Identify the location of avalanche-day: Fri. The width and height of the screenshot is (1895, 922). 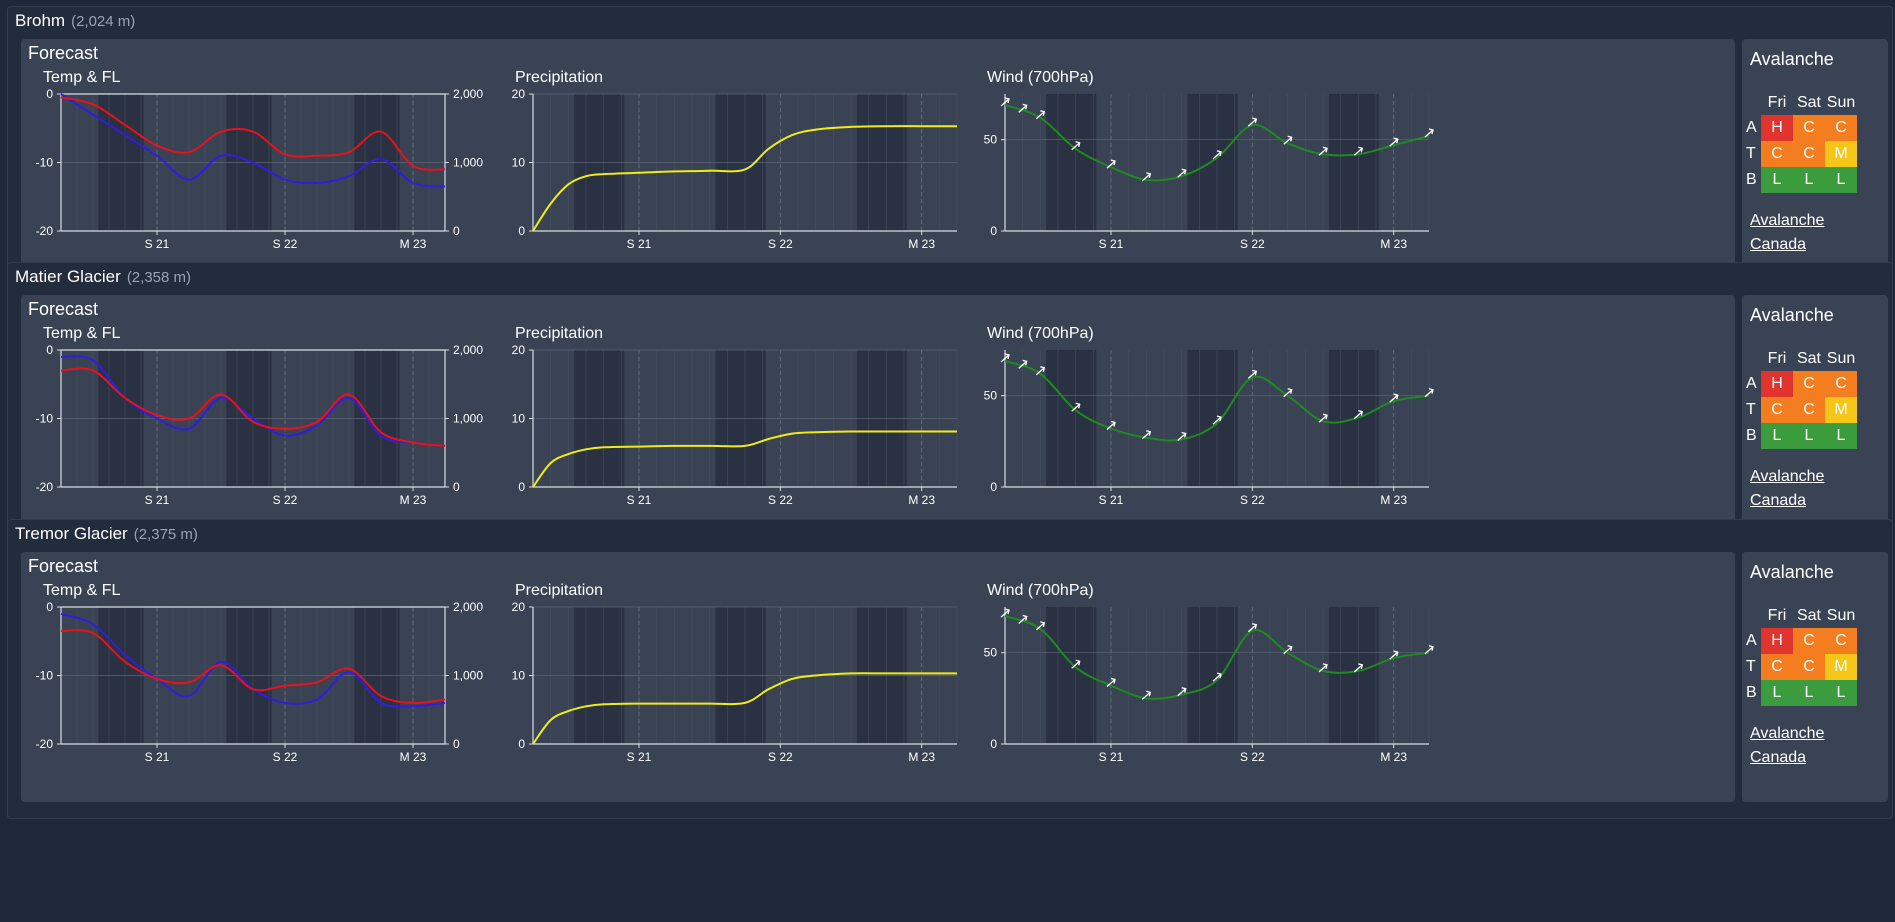
(1777, 102).